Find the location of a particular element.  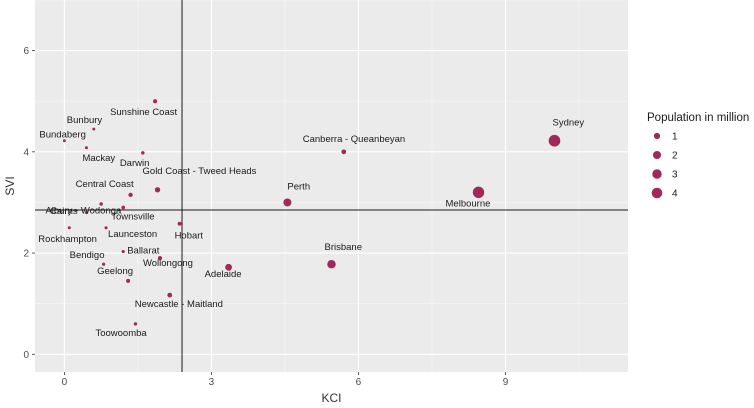

legend-items: 1 2 3 4 is located at coordinates (663, 164).